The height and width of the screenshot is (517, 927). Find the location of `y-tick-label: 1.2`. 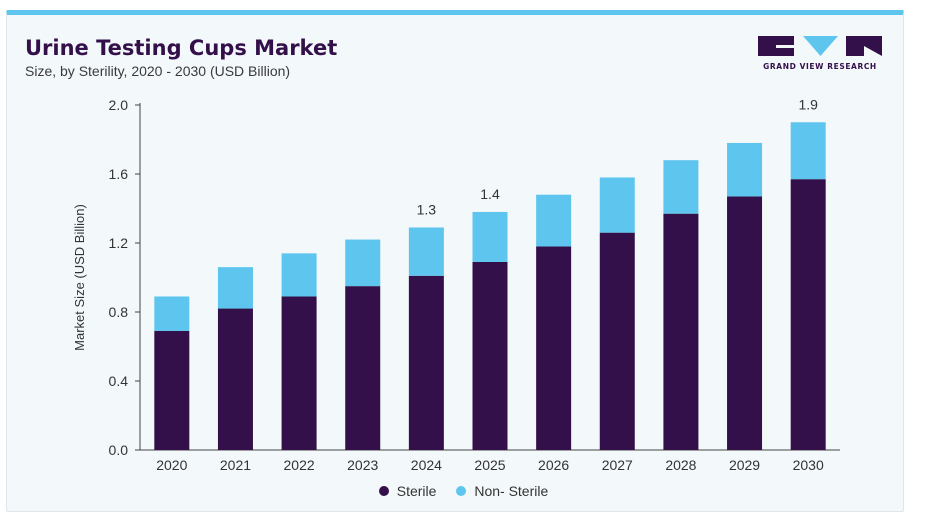

y-tick-label: 1.2 is located at coordinates (119, 243).